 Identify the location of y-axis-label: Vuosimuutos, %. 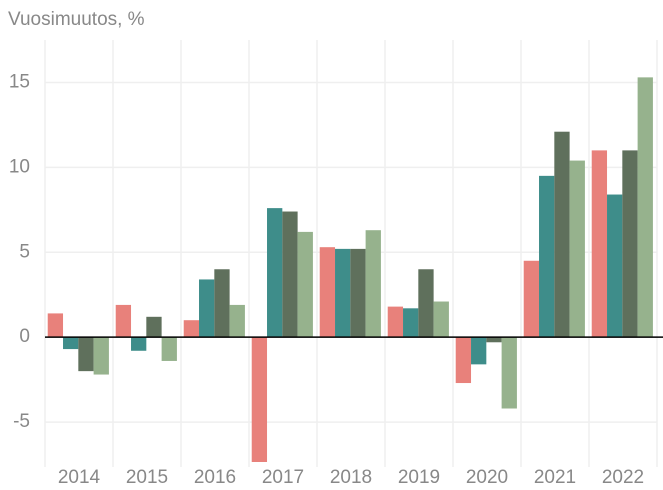
(76, 19).